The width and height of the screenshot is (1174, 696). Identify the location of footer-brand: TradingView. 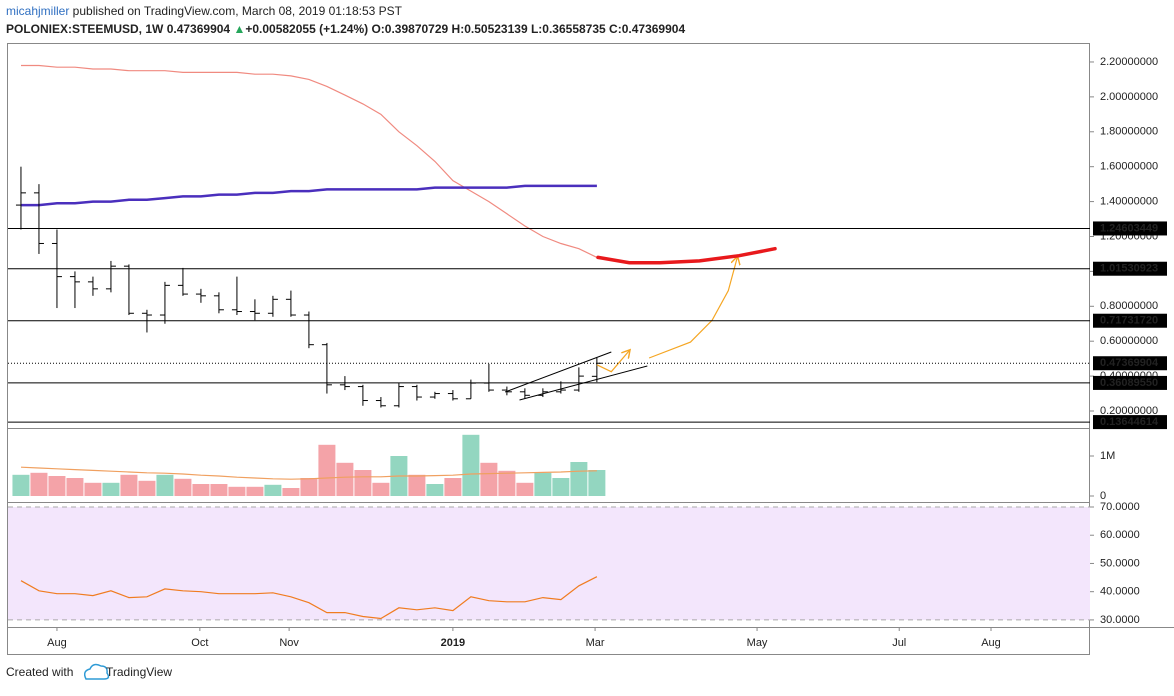
(139, 672).